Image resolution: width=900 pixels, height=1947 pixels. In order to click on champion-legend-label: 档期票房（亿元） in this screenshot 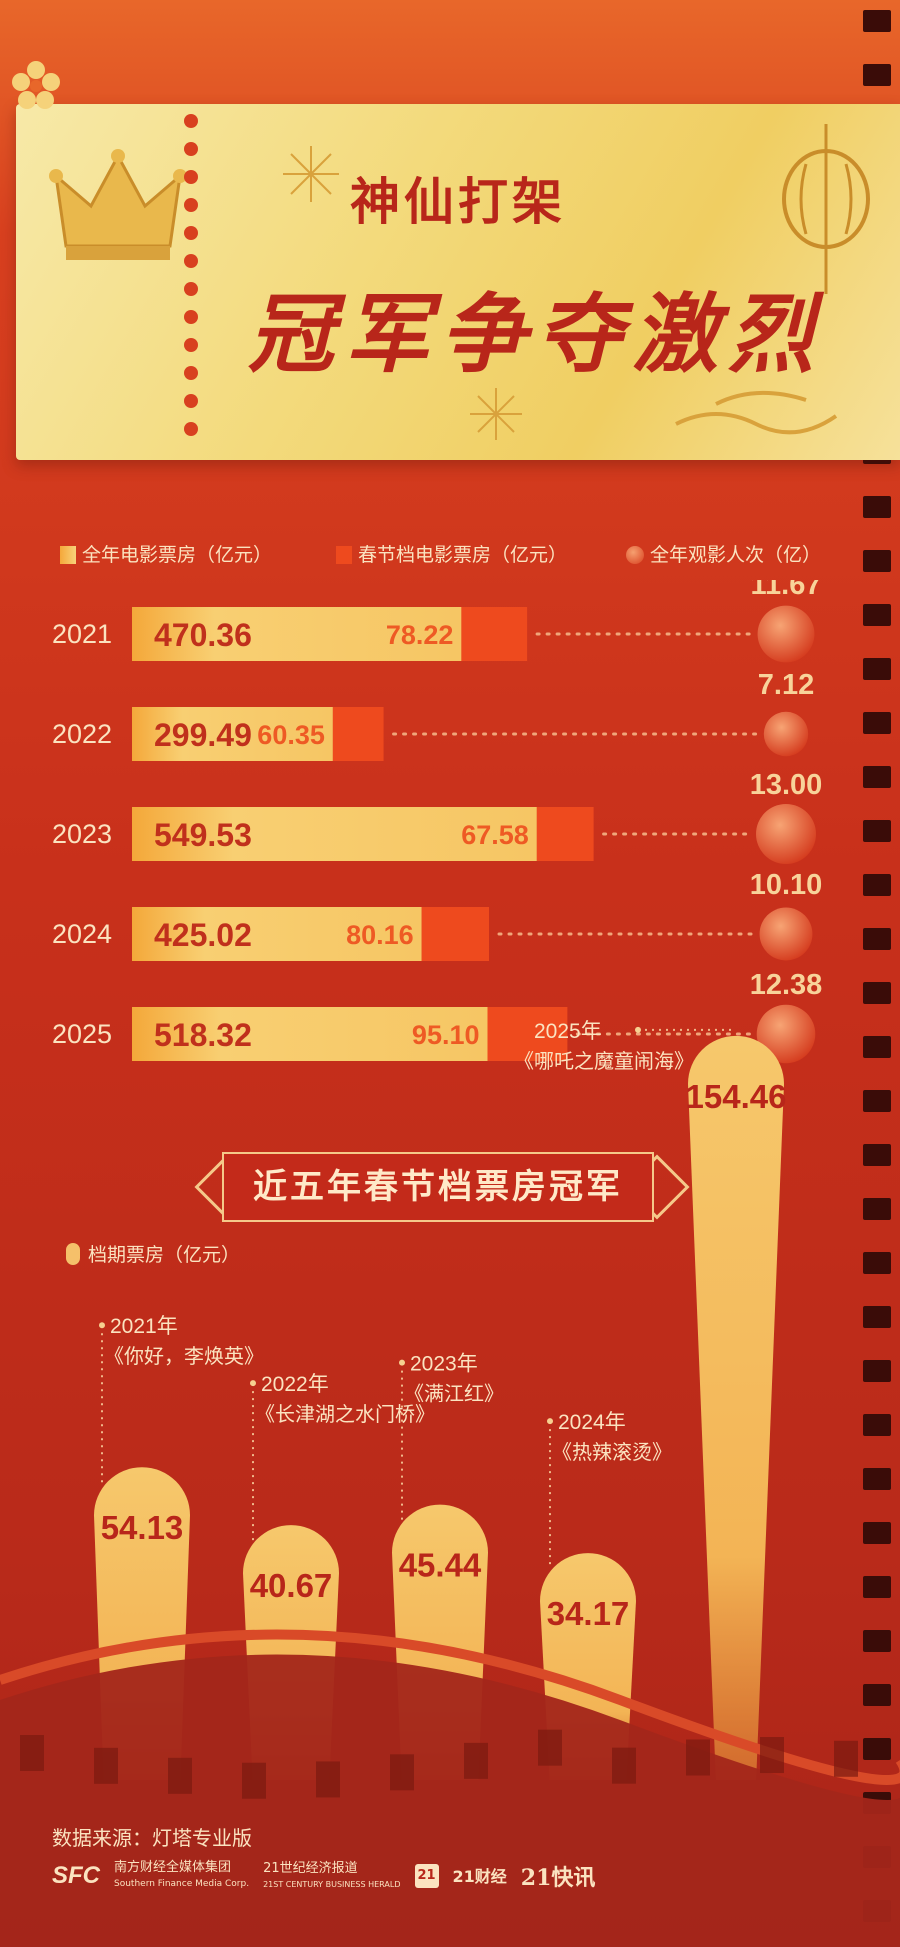, I will do `click(164, 1255)`.